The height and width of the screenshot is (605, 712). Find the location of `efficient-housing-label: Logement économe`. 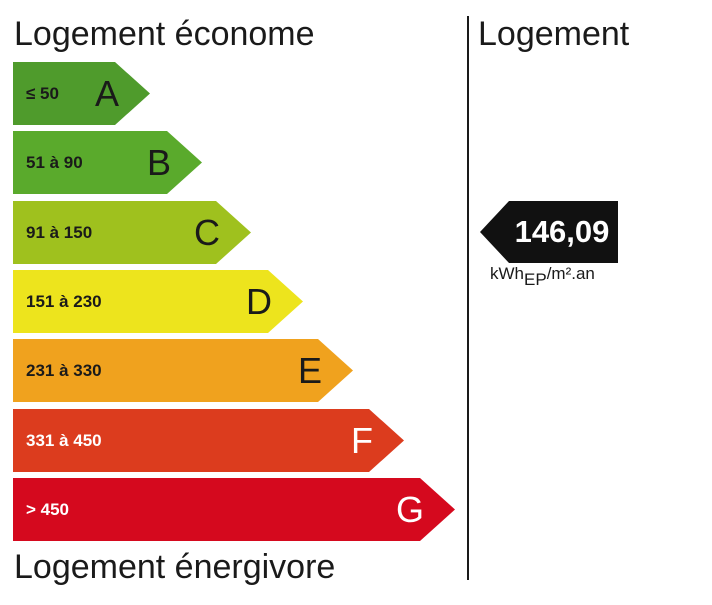

efficient-housing-label: Logement économe is located at coordinates (164, 34).